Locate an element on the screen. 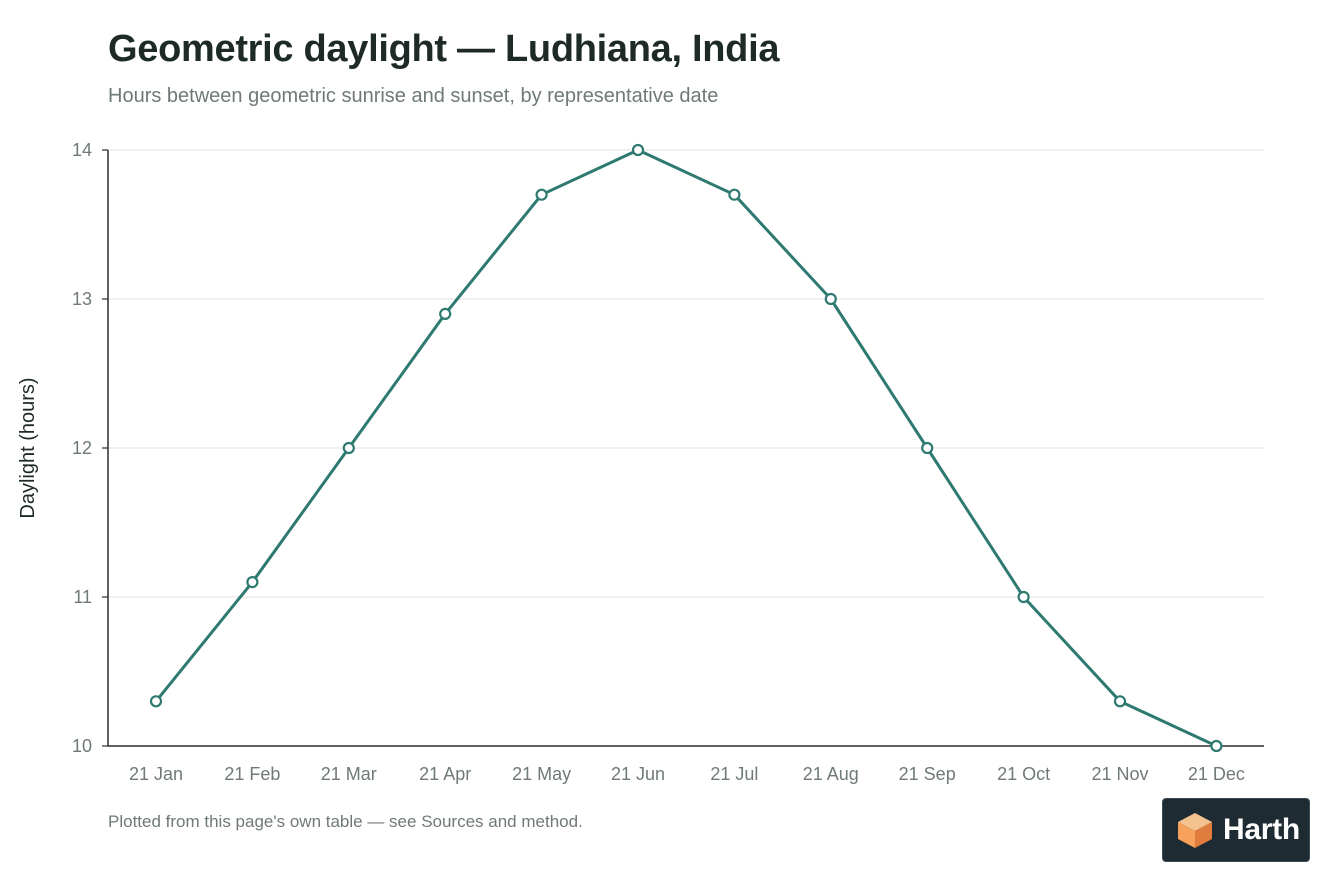  x-tick-label: 21 Aug is located at coordinates (831, 774).